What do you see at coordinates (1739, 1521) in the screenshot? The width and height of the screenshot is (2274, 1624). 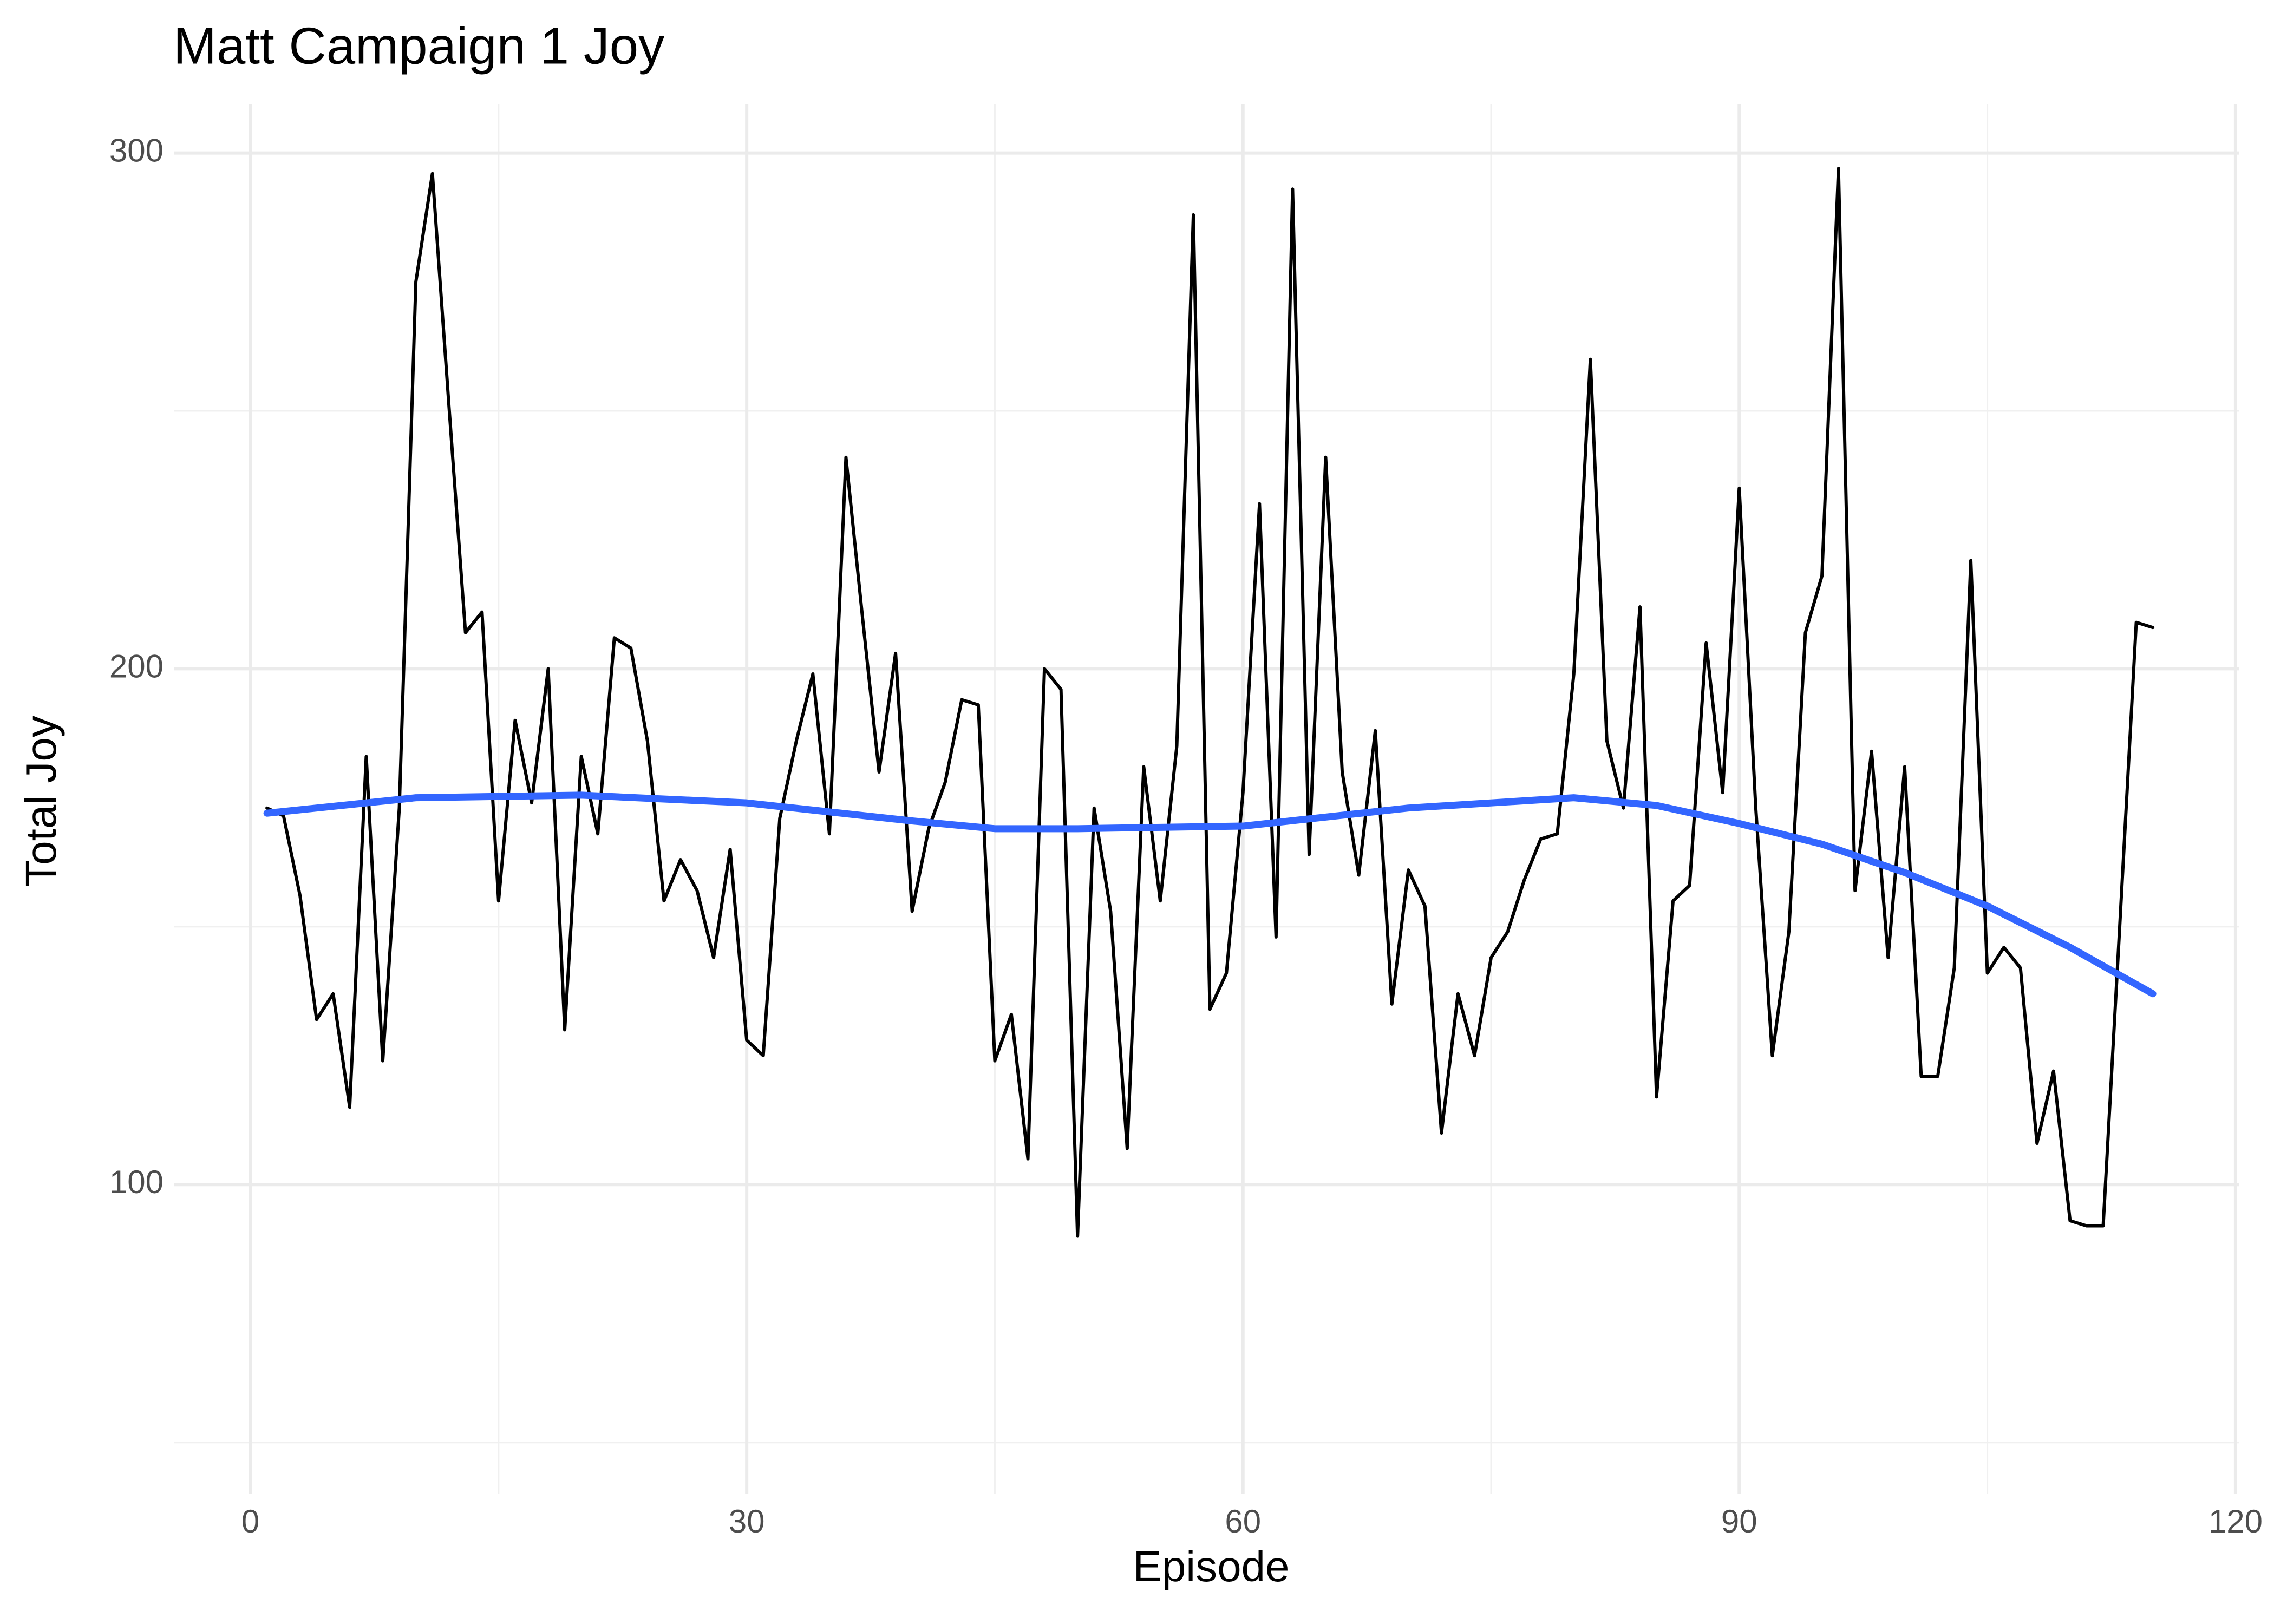 I see `x-tick-label: 90` at bounding box center [1739, 1521].